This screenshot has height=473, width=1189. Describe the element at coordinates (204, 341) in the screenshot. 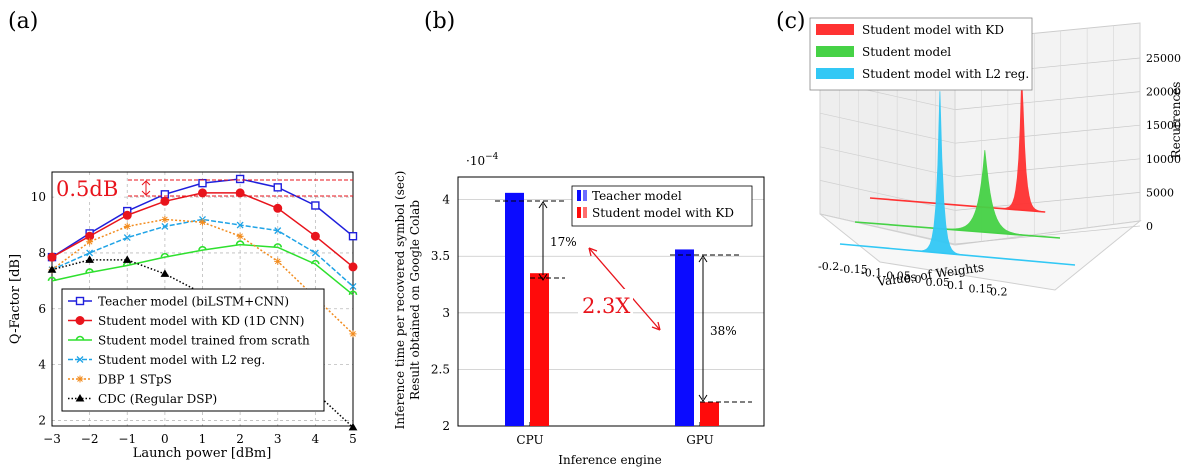

I see `legend-label: Student model trained from scrath` at that location.